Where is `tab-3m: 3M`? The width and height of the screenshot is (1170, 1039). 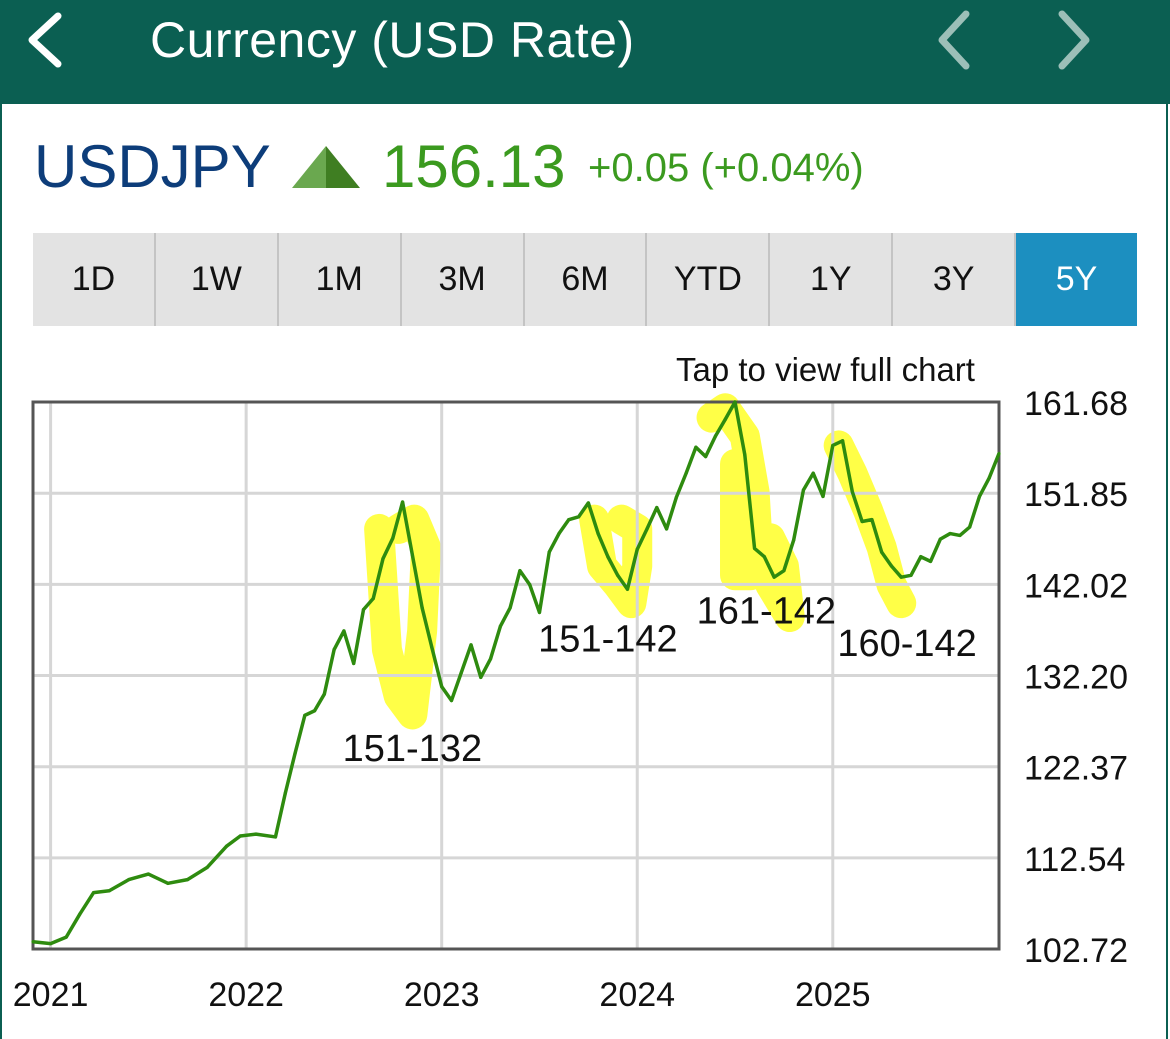
tab-3m: 3M is located at coordinates (463, 279).